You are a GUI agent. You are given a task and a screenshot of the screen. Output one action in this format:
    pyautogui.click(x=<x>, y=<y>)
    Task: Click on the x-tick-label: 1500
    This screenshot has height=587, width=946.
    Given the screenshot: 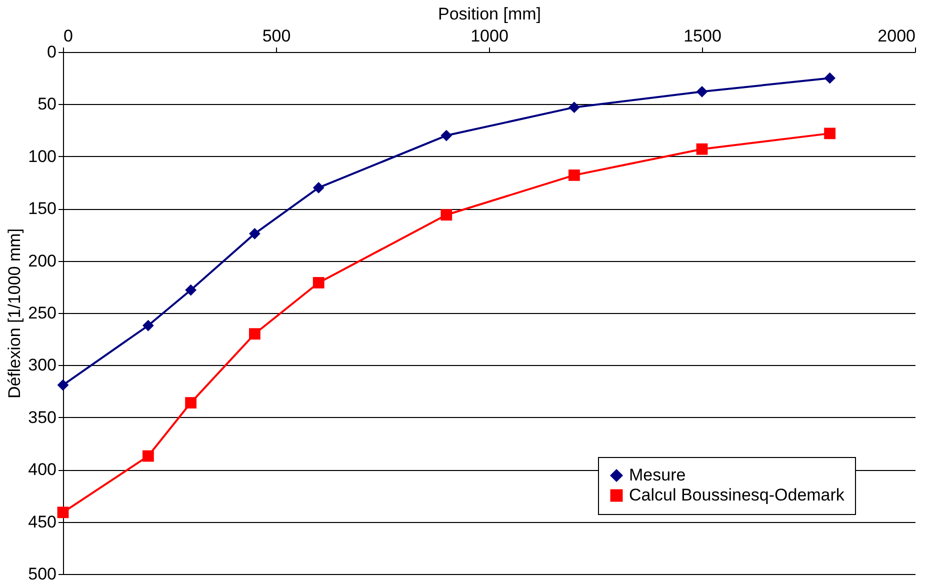 What is the action you would take?
    pyautogui.click(x=703, y=36)
    